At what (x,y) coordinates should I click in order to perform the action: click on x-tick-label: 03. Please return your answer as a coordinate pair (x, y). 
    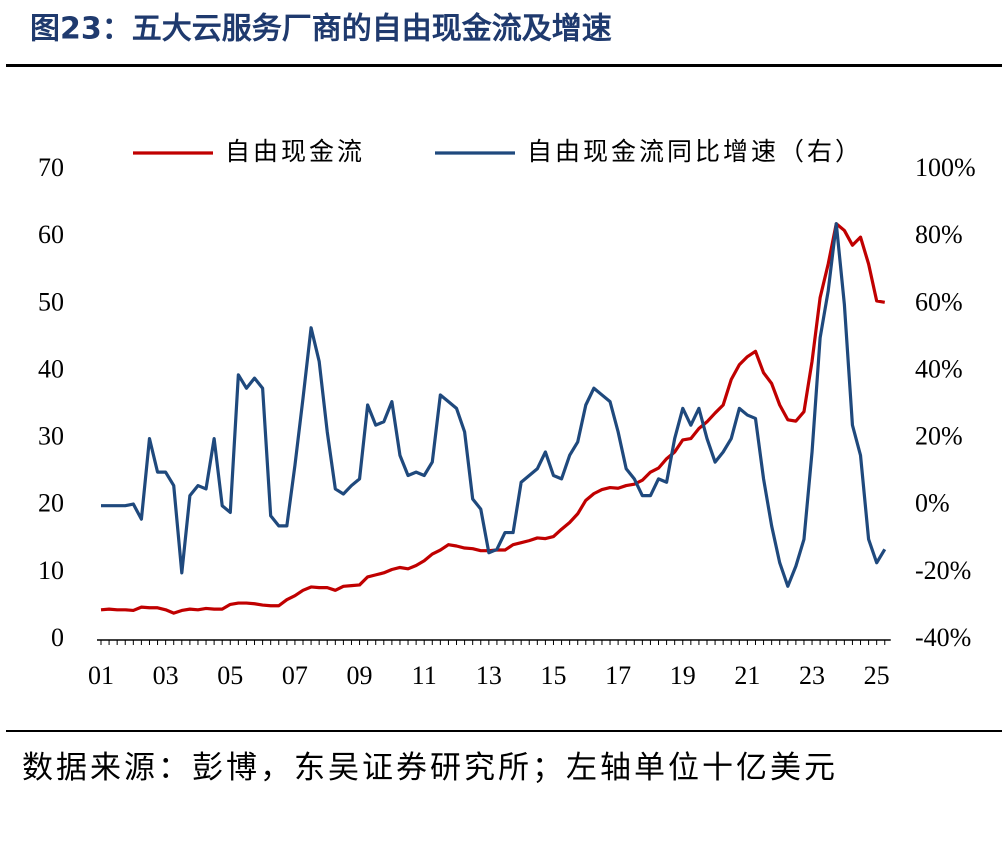
    Looking at the image, I should click on (166, 675).